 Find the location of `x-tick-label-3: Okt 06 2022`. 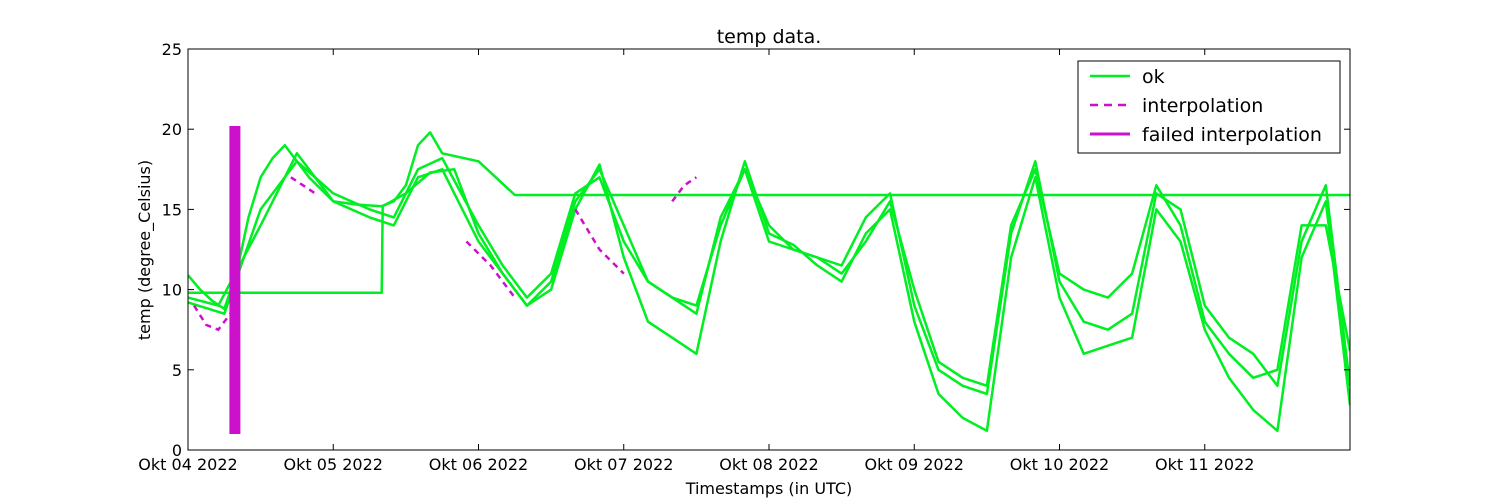

x-tick-label-3: Okt 06 2022 is located at coordinates (478, 464).